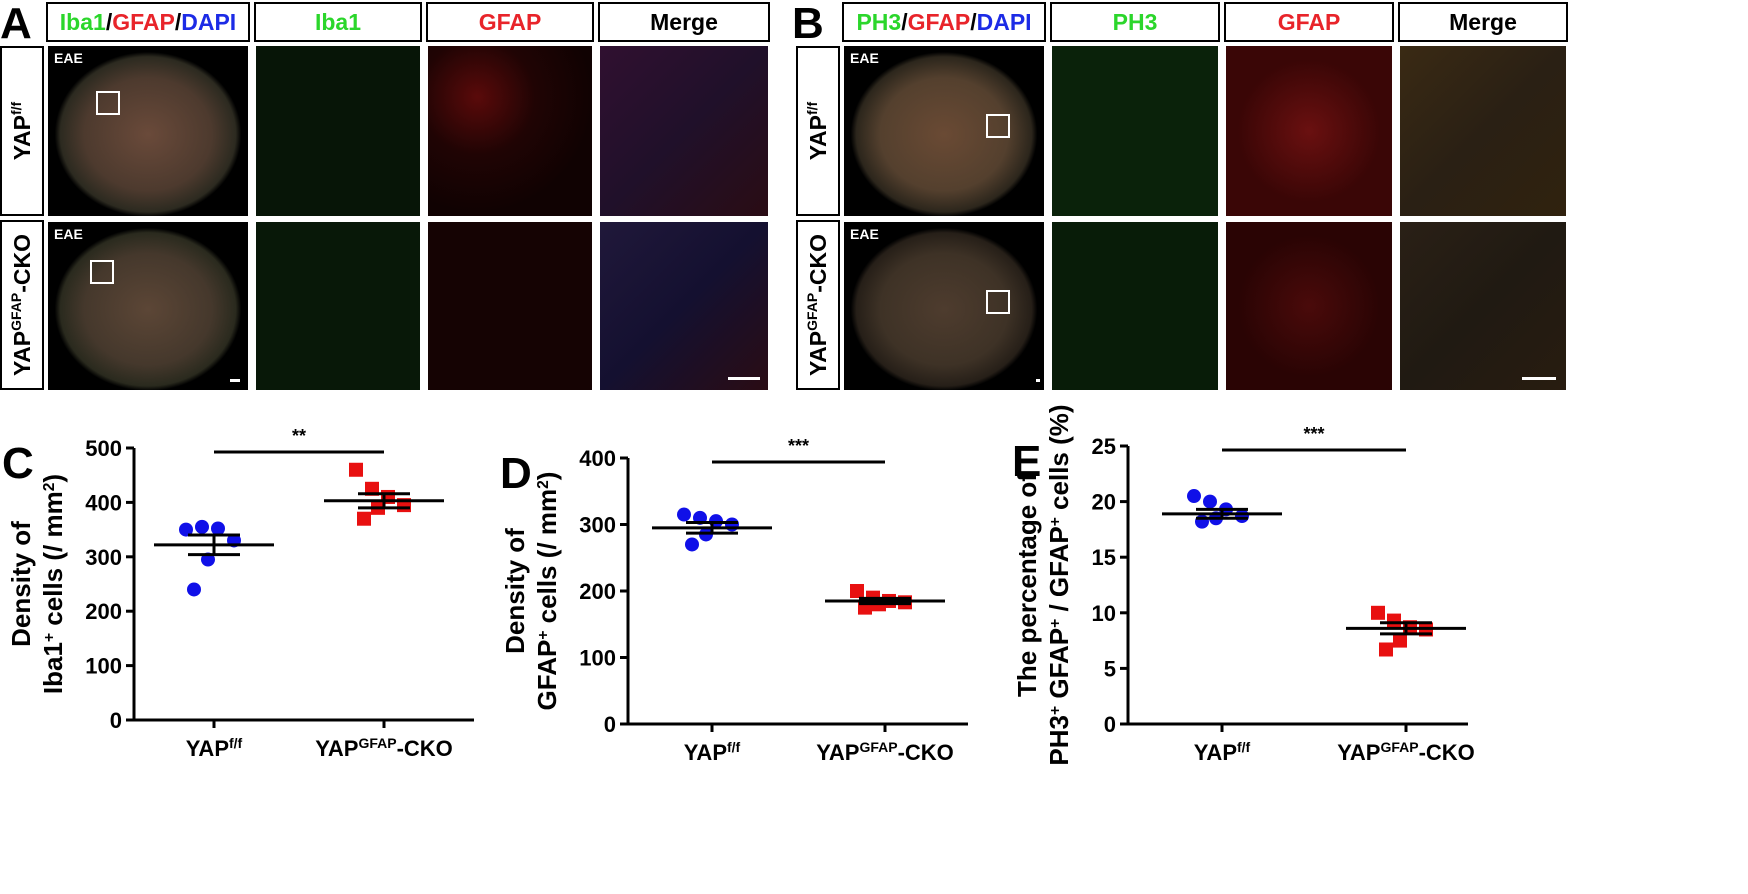 The image size is (1748, 894). What do you see at coordinates (53, 584) in the screenshot?
I see `y-axis-label: Iba1+ cells (/ mm2)` at bounding box center [53, 584].